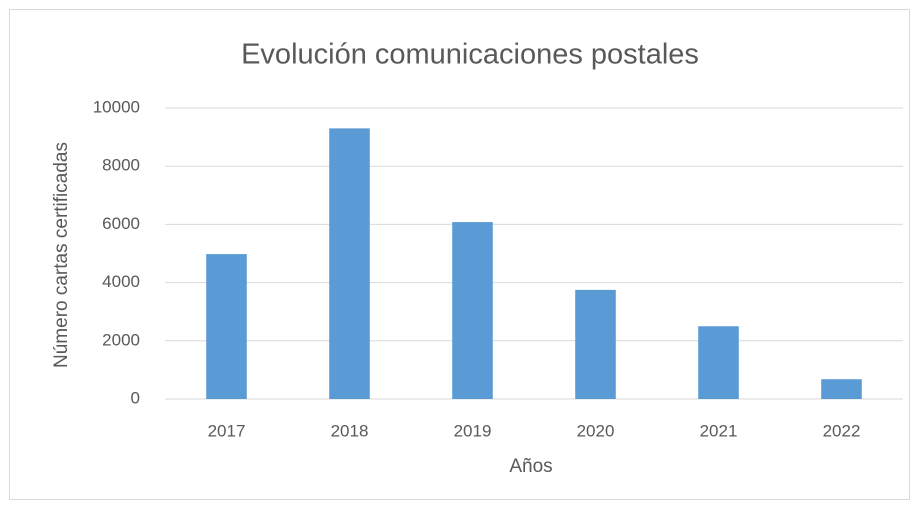 The image size is (920, 511). What do you see at coordinates (530, 466) in the screenshot?
I see `x-axis-label: Años` at bounding box center [530, 466].